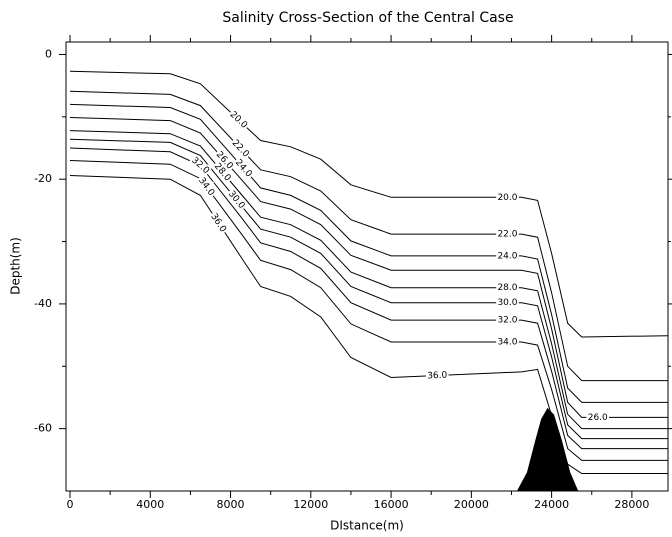 The image size is (672, 537). Describe the element at coordinates (150, 504) in the screenshot. I see `x-tick-label: 4000` at that location.